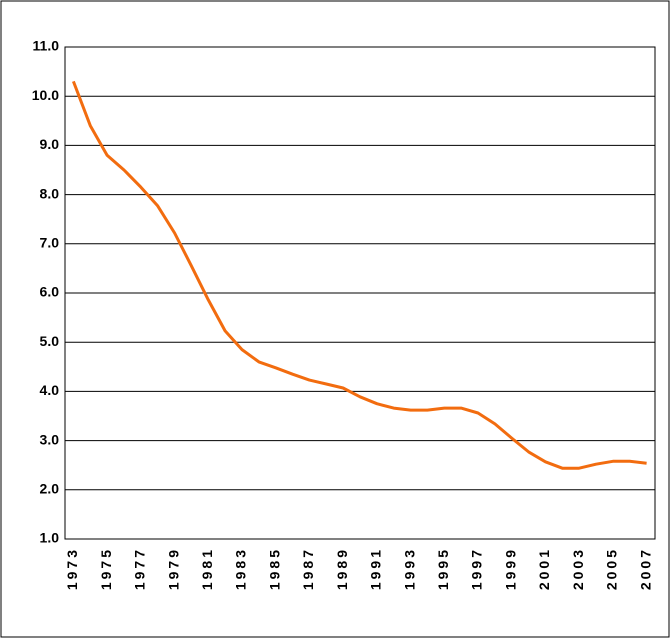 The image size is (671, 639). What do you see at coordinates (612, 568) in the screenshot?
I see `x-tick-label: 2005` at bounding box center [612, 568].